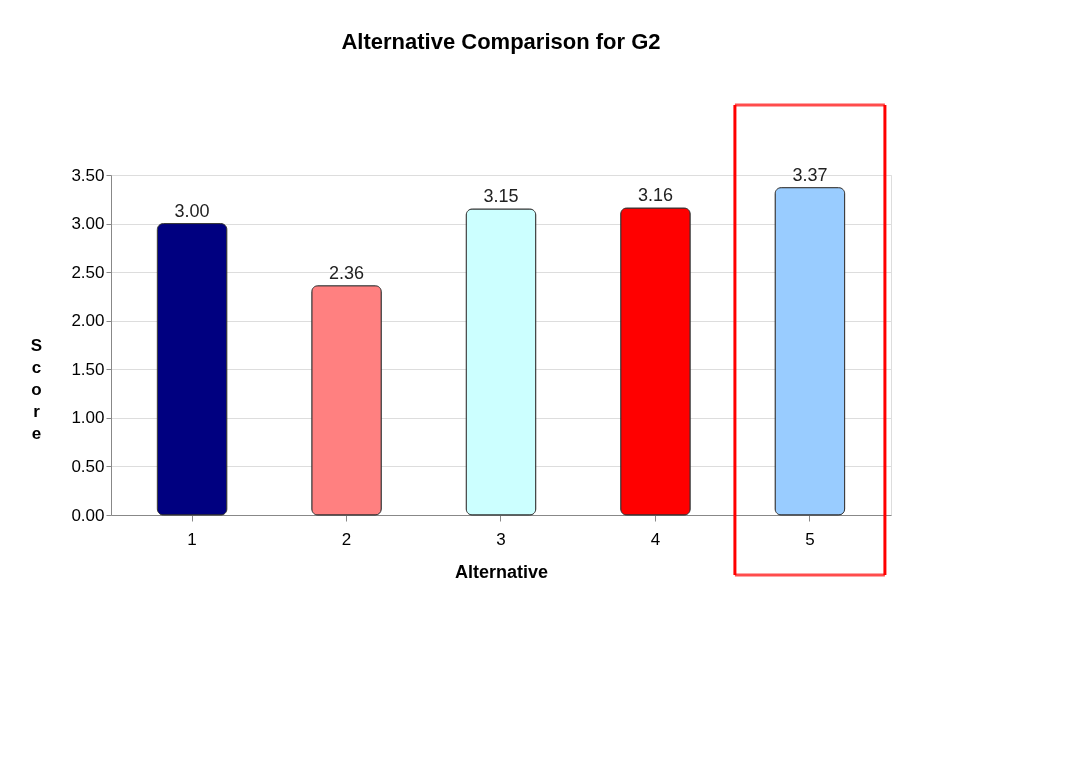  What do you see at coordinates (192, 539) in the screenshot?
I see `x-tick-label: 1` at bounding box center [192, 539].